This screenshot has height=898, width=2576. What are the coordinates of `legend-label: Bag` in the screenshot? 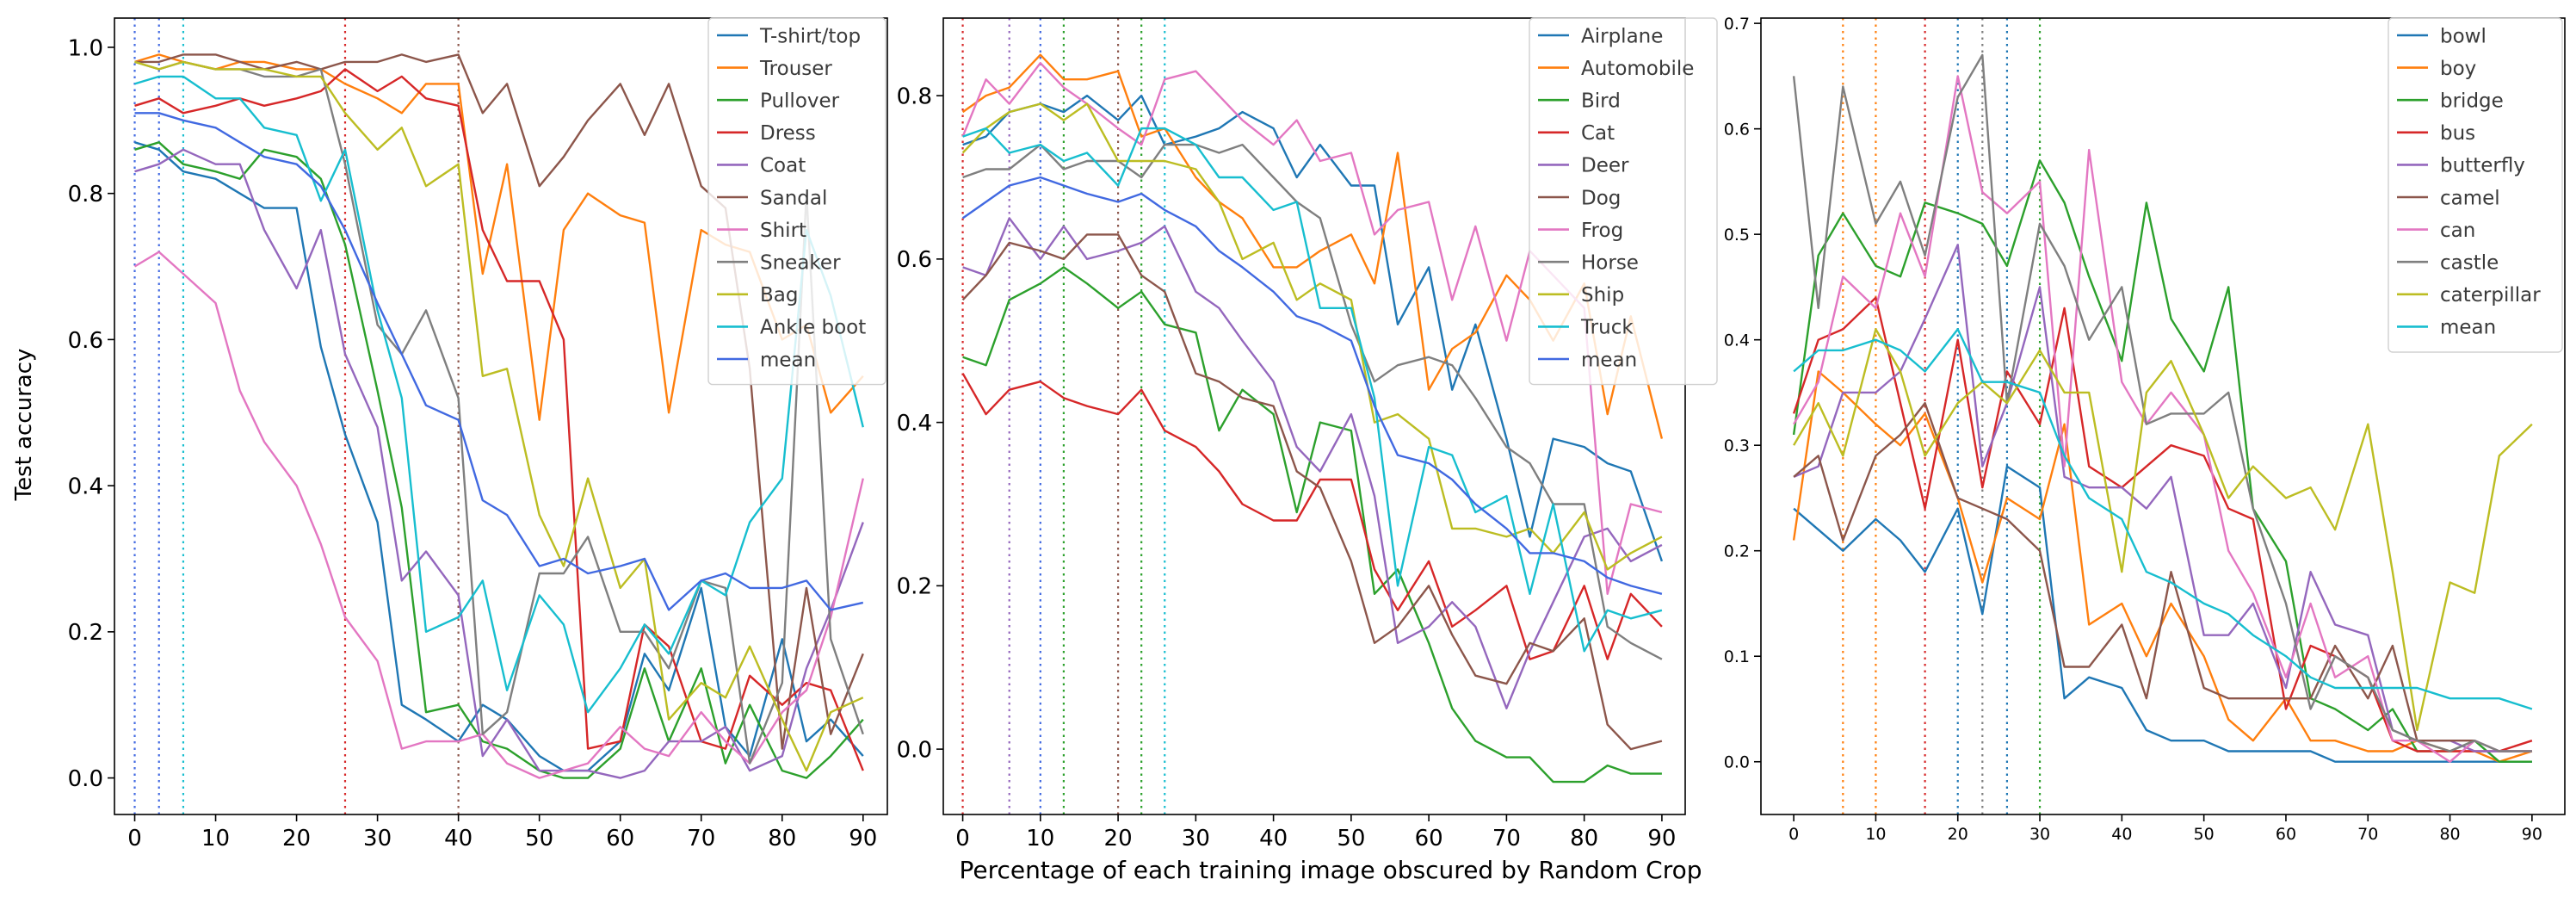 It's located at (779, 295).